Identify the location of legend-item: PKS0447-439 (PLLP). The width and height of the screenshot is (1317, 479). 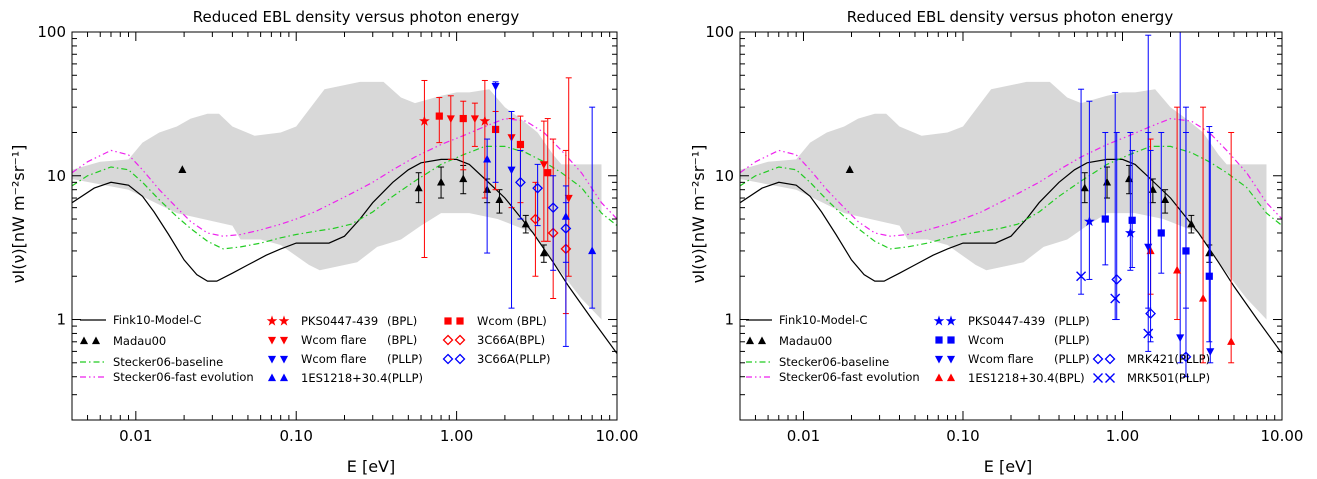
(1011, 321).